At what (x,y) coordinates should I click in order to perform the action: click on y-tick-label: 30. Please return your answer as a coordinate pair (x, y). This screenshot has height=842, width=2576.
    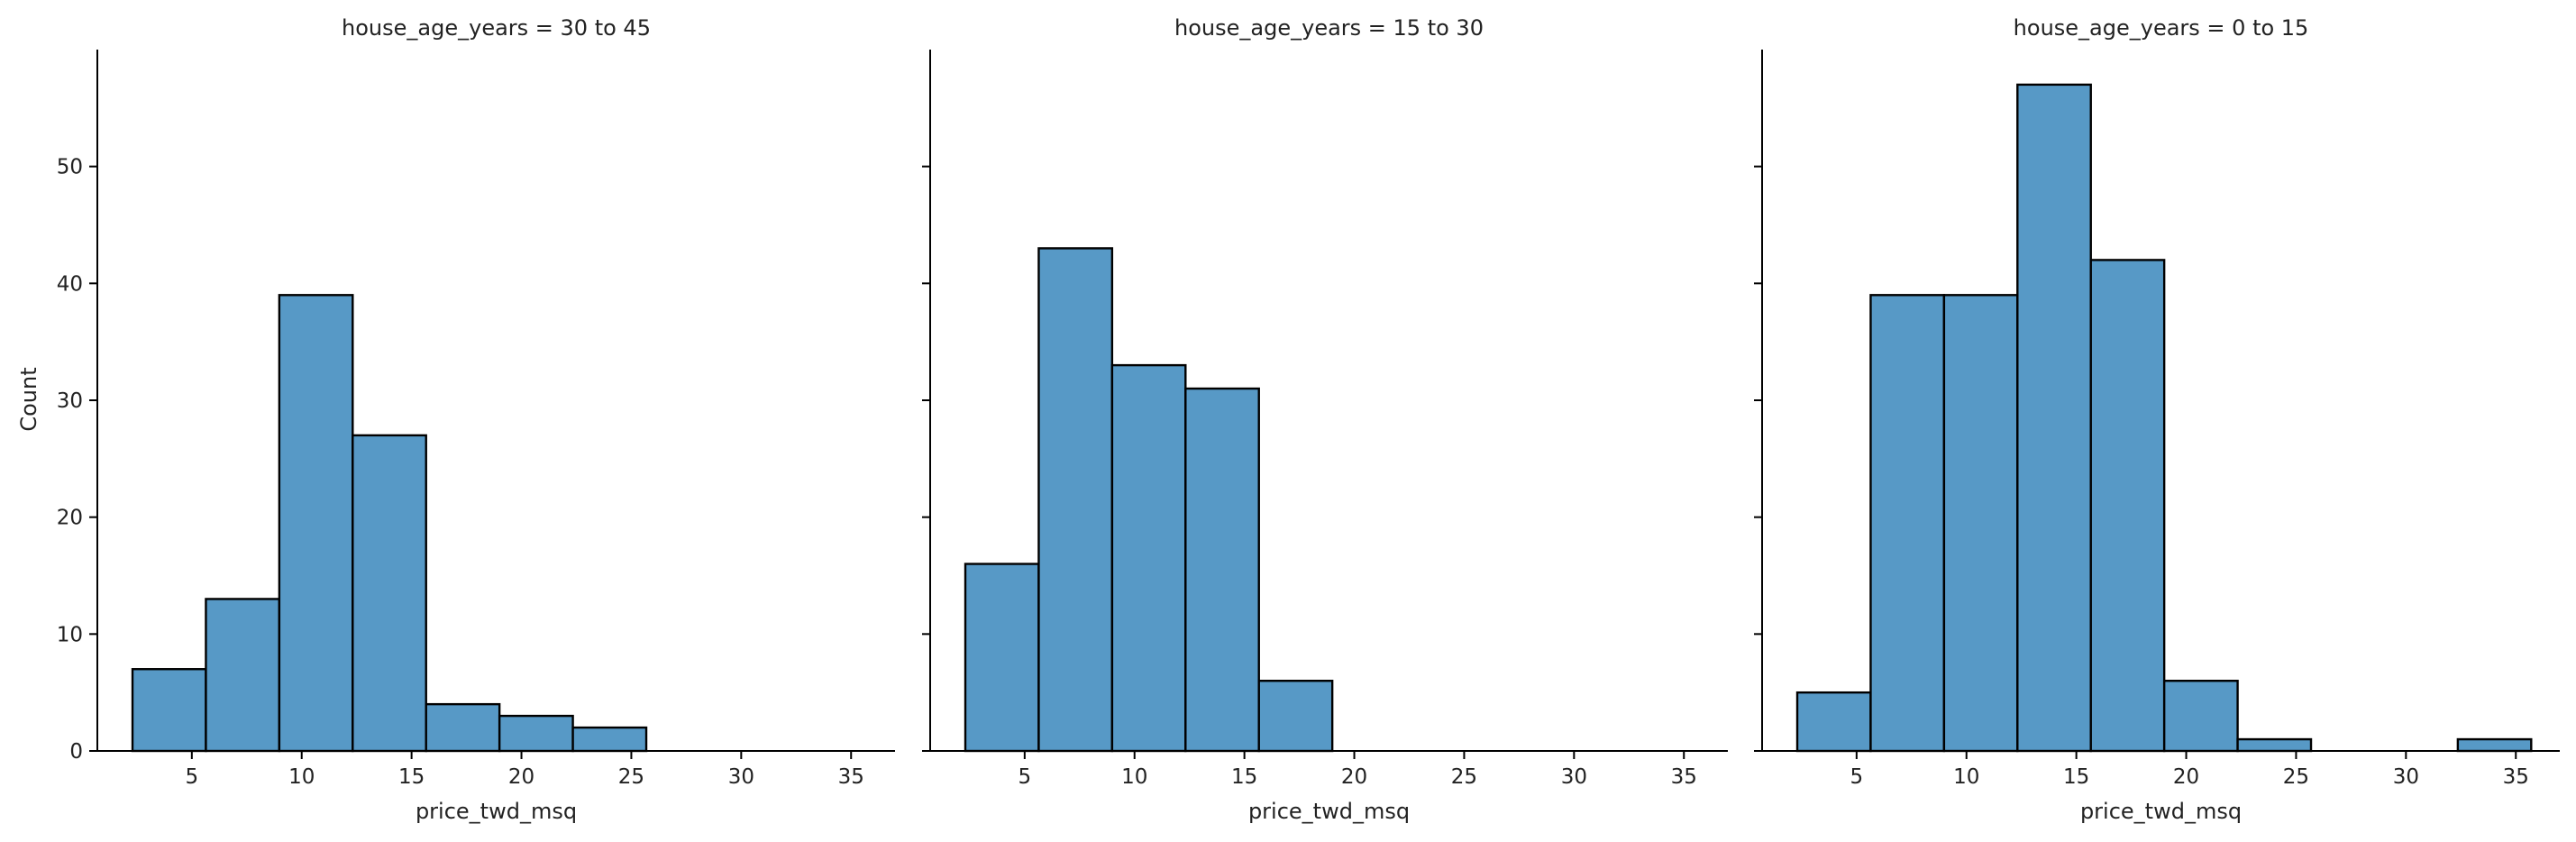
    Looking at the image, I should click on (70, 401).